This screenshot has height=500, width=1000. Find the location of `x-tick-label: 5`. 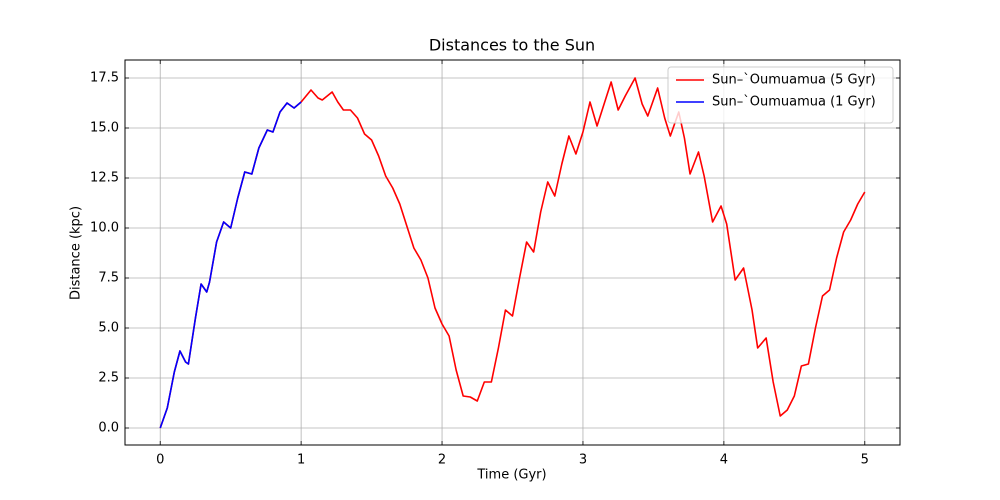

x-tick-label: 5 is located at coordinates (865, 460).